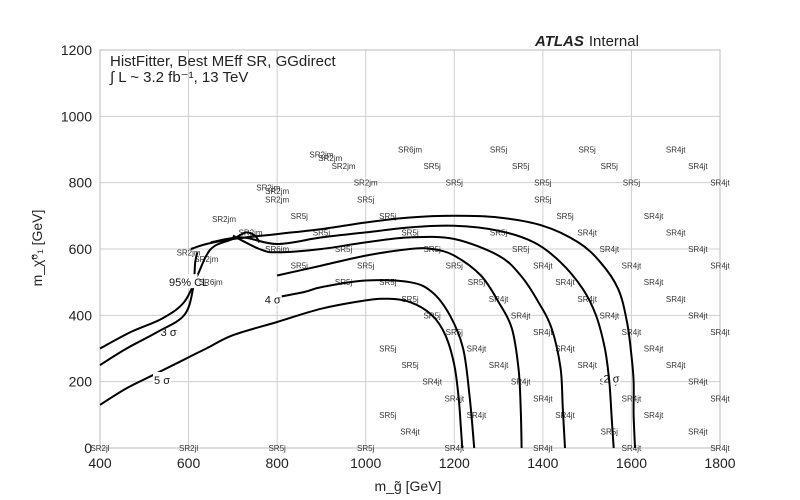 This screenshot has height=500, width=800. Describe the element at coordinates (559, 41) in the screenshot. I see `experiment-bold: ATLAS` at that location.